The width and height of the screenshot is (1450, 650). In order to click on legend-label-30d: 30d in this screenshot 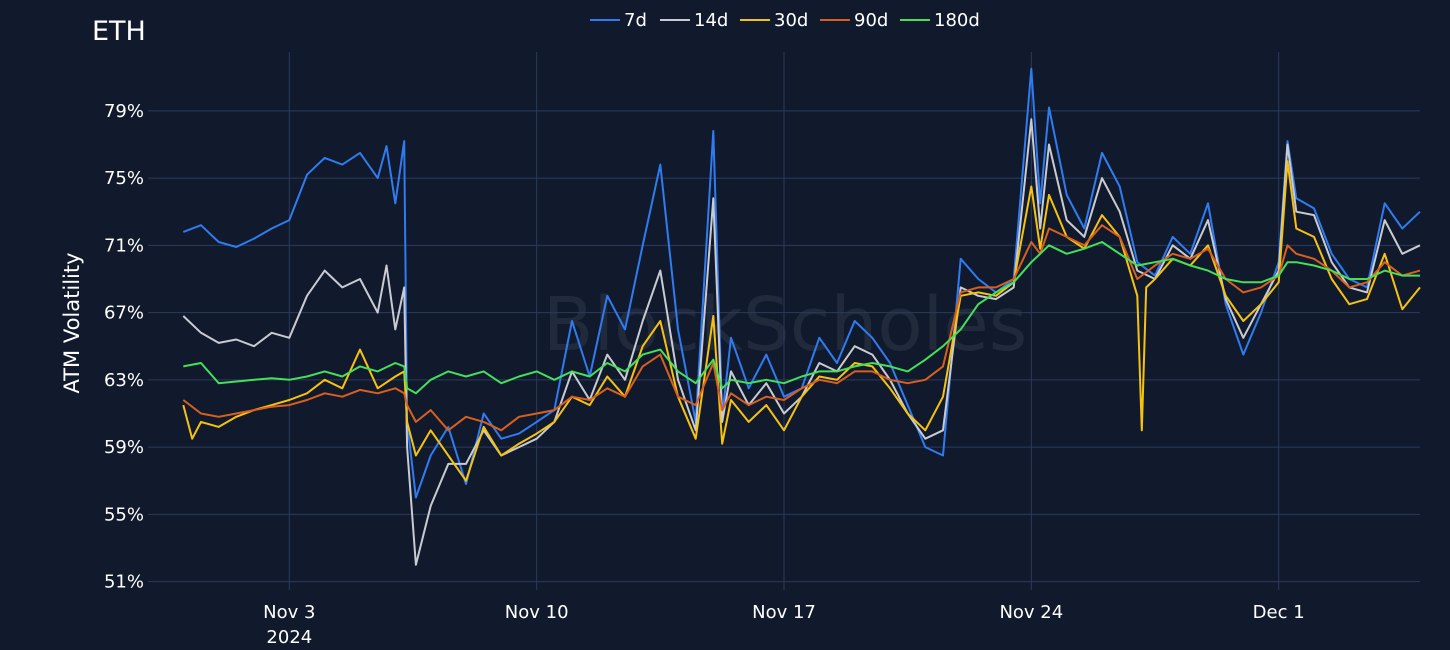, I will do `click(791, 20)`.